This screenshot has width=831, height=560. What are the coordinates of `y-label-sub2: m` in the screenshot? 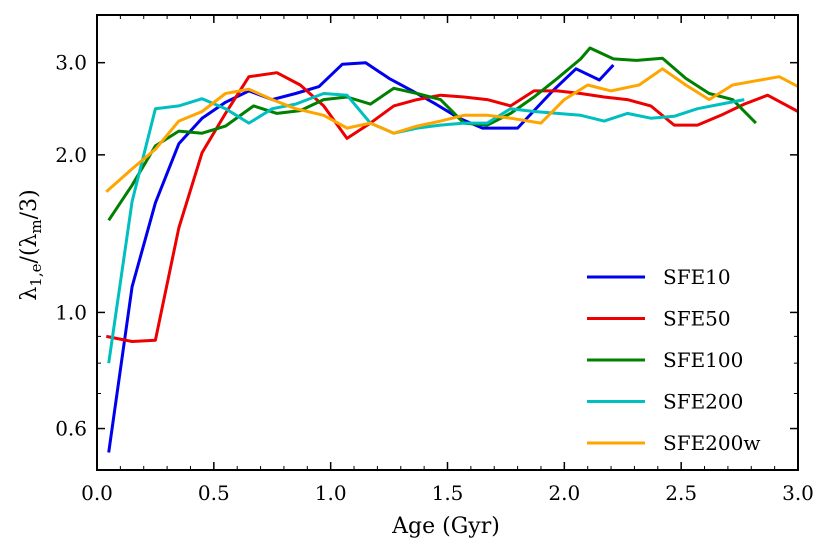 It's located at (36, 226).